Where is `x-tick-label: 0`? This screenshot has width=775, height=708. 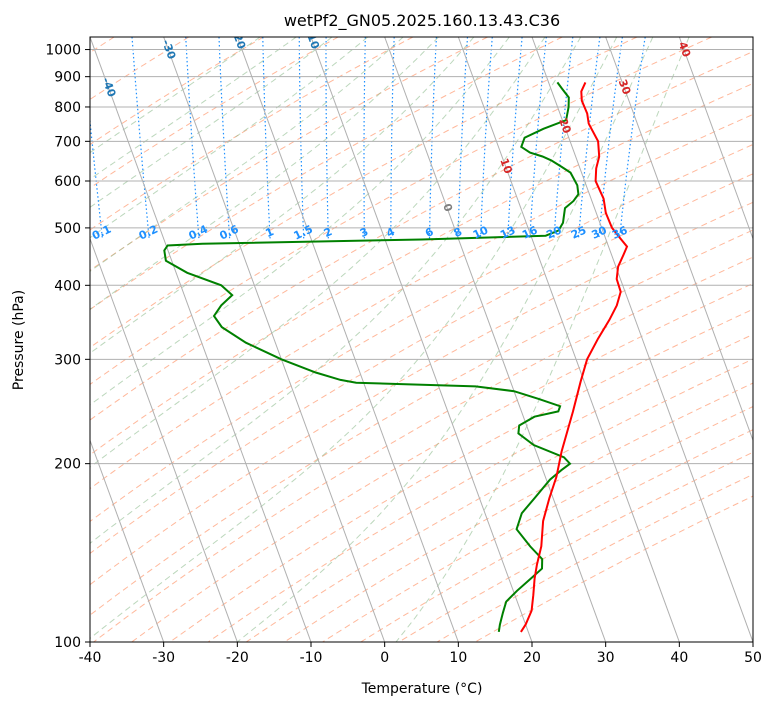 x-tick-label: 0 is located at coordinates (384, 658).